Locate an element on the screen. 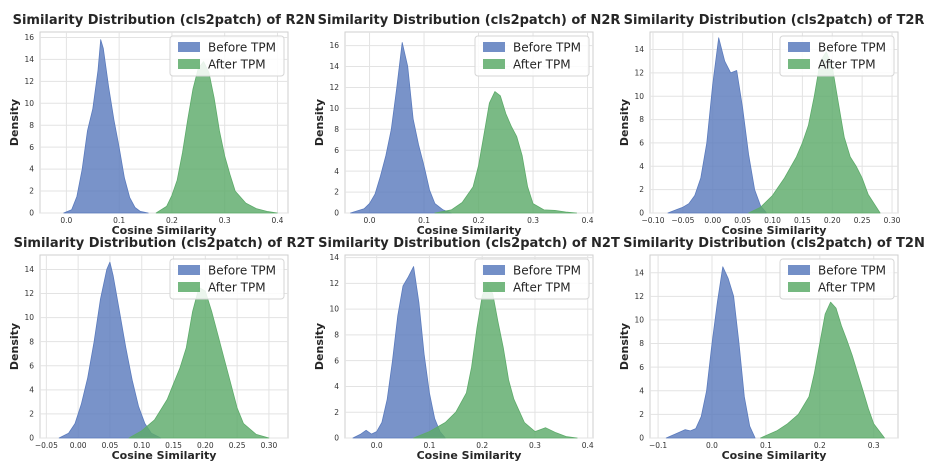  x-tick-label: 0.20 is located at coordinates (205, 445).